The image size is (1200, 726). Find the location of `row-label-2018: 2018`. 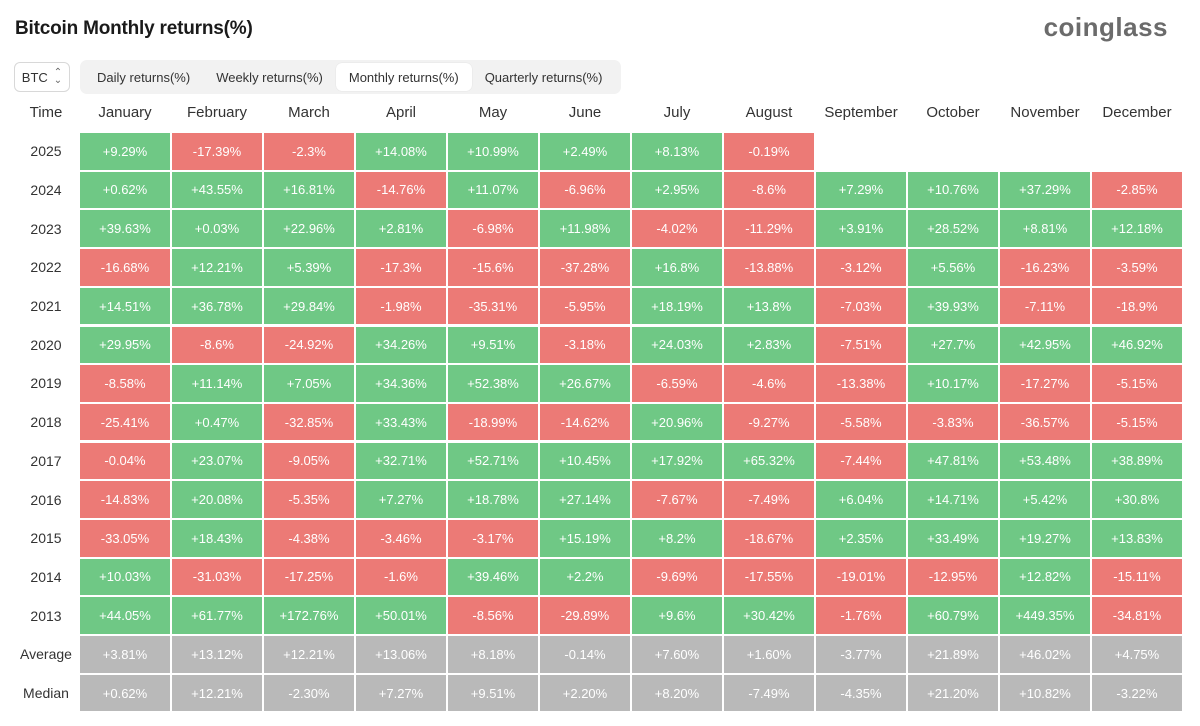

row-label-2018: 2018 is located at coordinates (46, 422).